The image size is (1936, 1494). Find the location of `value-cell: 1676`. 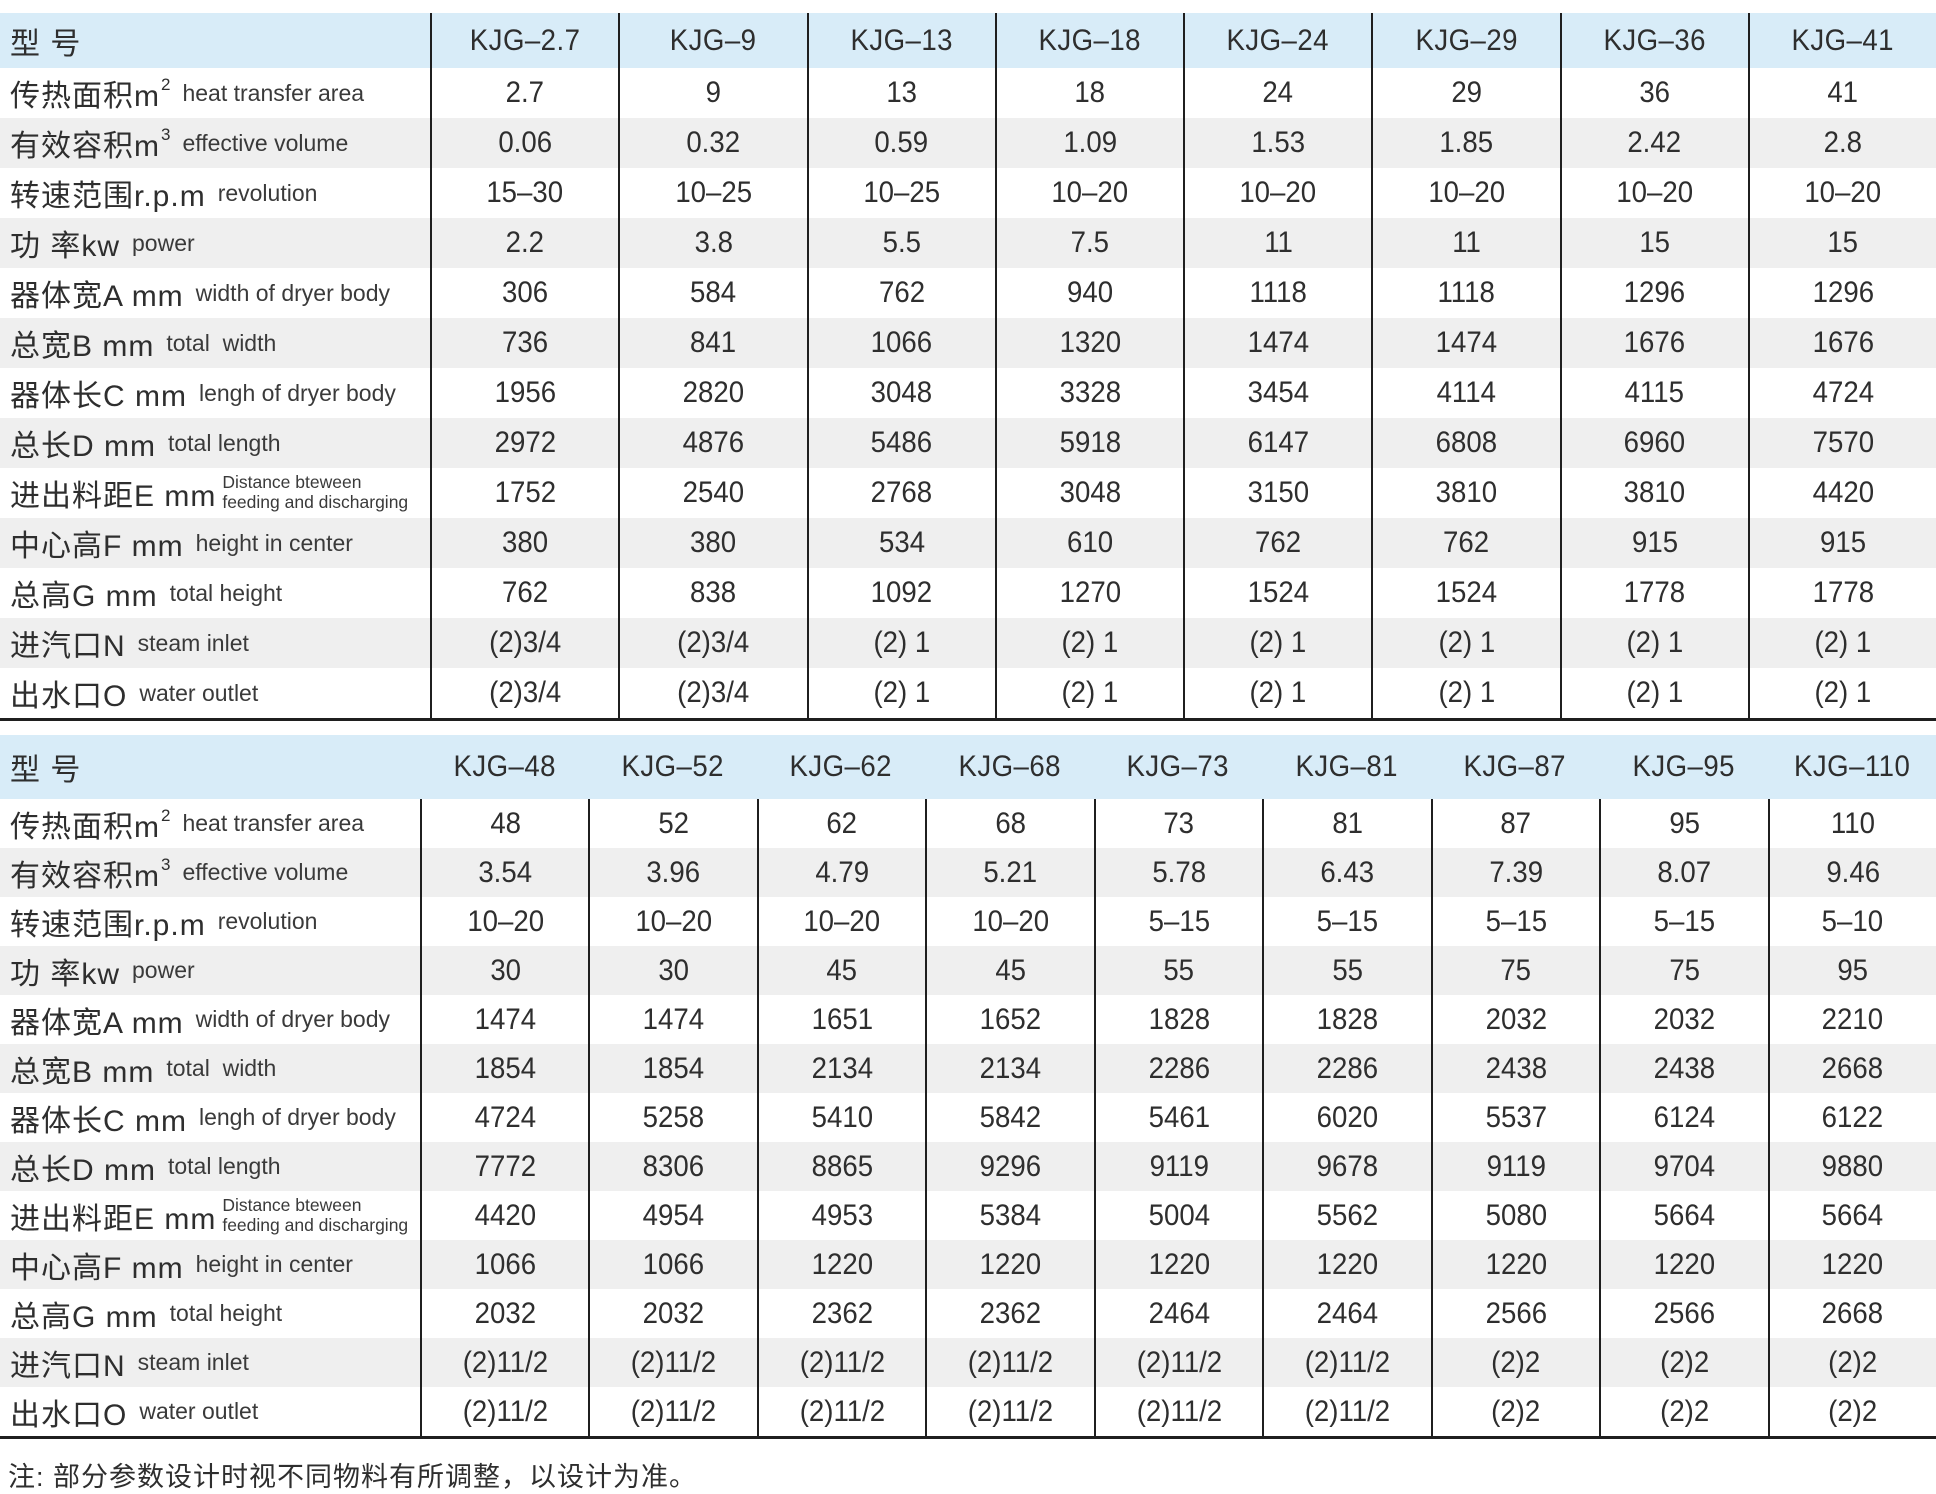

value-cell: 1676 is located at coordinates (1841, 343).